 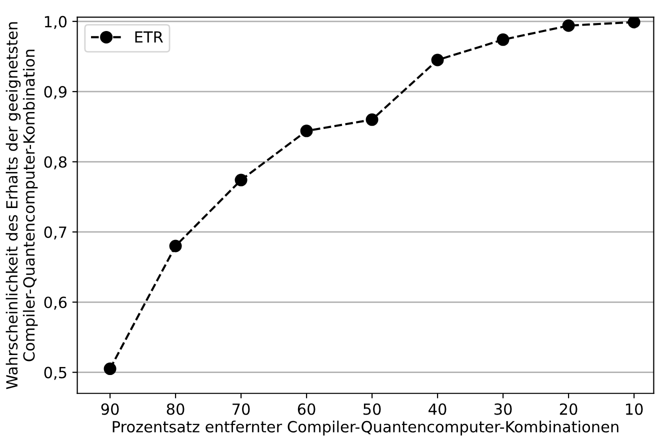 What do you see at coordinates (365, 428) in the screenshot?
I see `x-axis-title: Prozentsatz entfernter Compiler-Quantencomputer-Kombinationen` at bounding box center [365, 428].